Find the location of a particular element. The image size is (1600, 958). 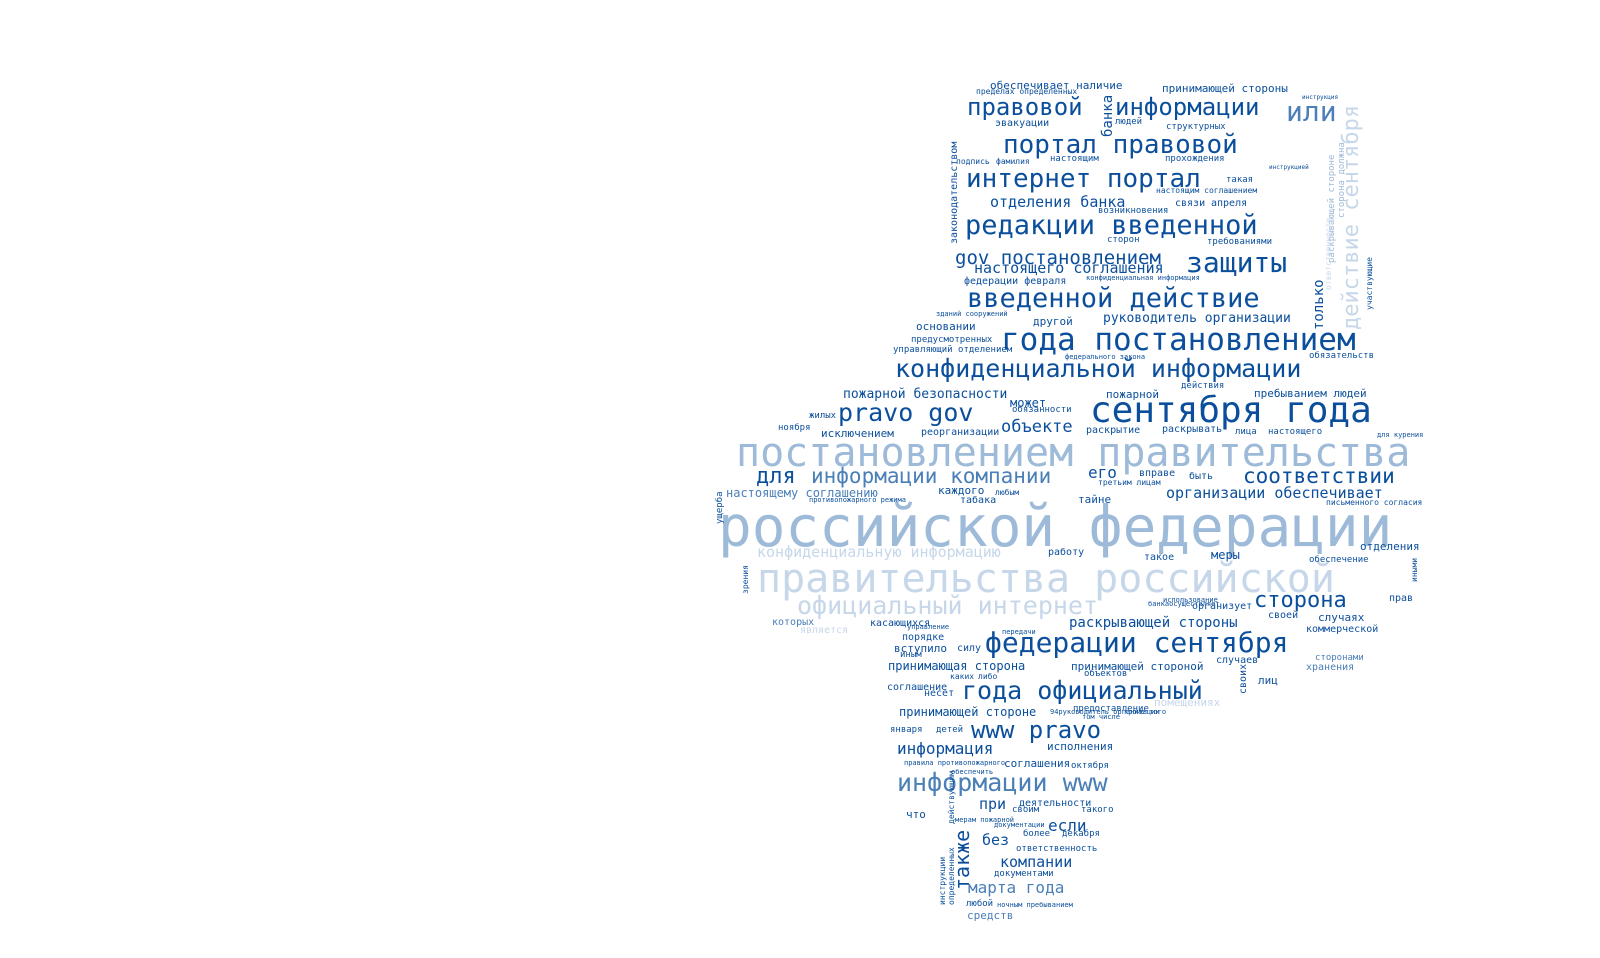

cloud-word: средств is located at coordinates (990, 915).